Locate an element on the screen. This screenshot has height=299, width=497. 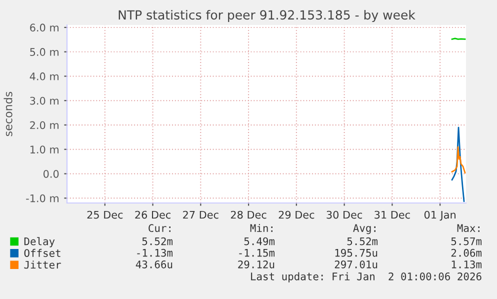
y-tick-label: 4.0 m is located at coordinates (44, 76).